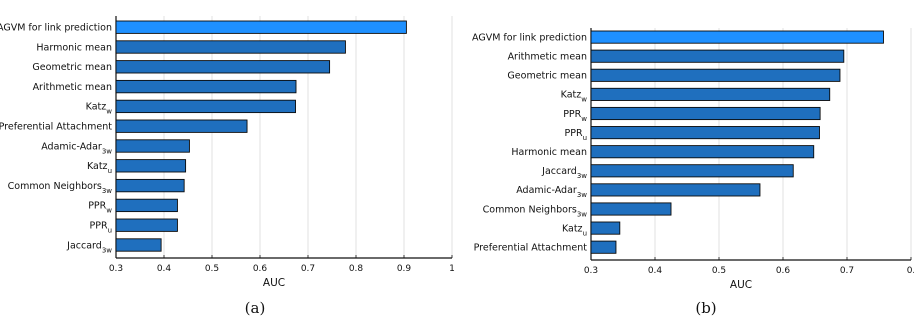 The height and width of the screenshot is (321, 914). I want to click on x-tick-label: 0., so click(910, 271).